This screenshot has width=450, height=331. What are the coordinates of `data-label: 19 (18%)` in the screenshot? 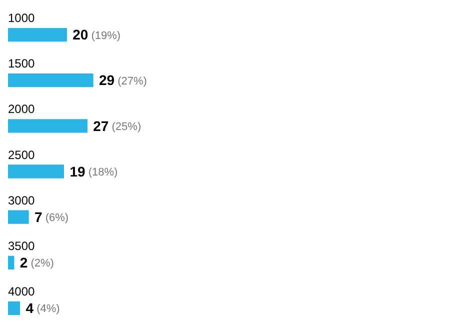 It's located at (94, 171).